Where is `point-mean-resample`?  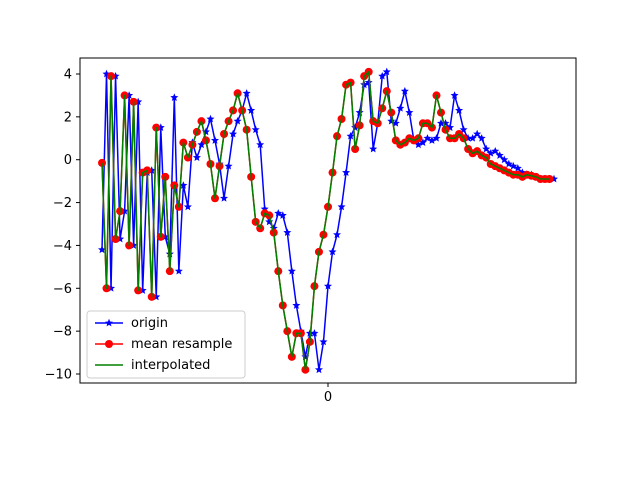
point-mean-resample is located at coordinates (102, 162).